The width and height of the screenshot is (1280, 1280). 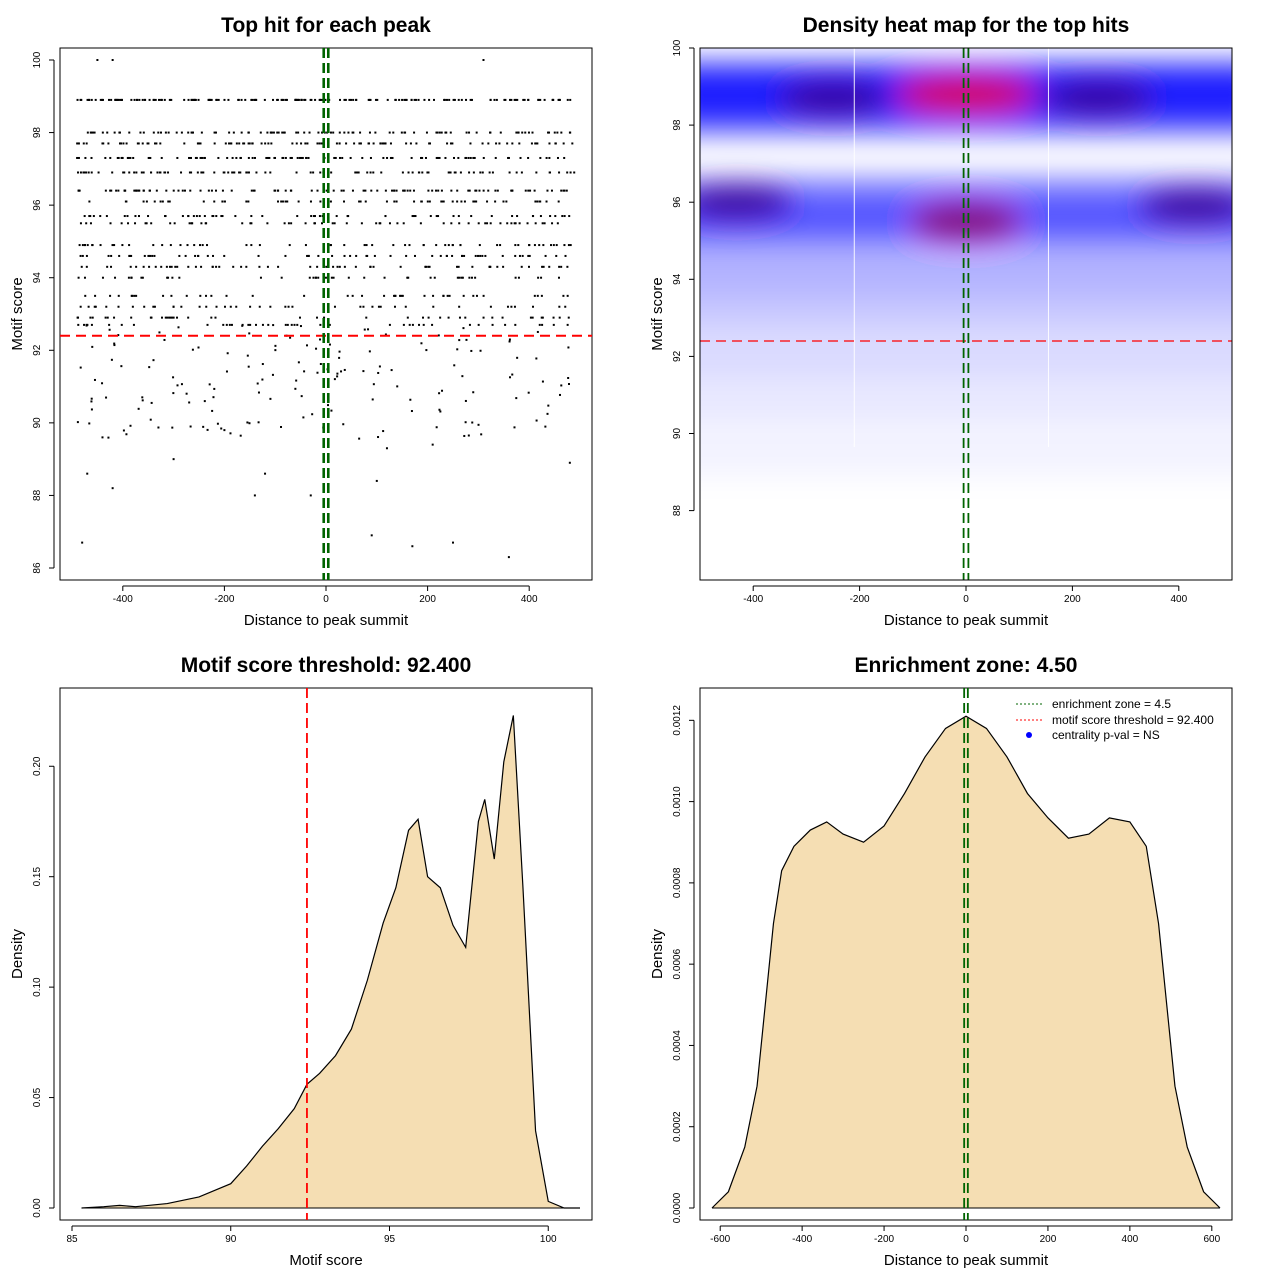 What do you see at coordinates (1072, 599) in the screenshot?
I see `x-tick-label: 200` at bounding box center [1072, 599].